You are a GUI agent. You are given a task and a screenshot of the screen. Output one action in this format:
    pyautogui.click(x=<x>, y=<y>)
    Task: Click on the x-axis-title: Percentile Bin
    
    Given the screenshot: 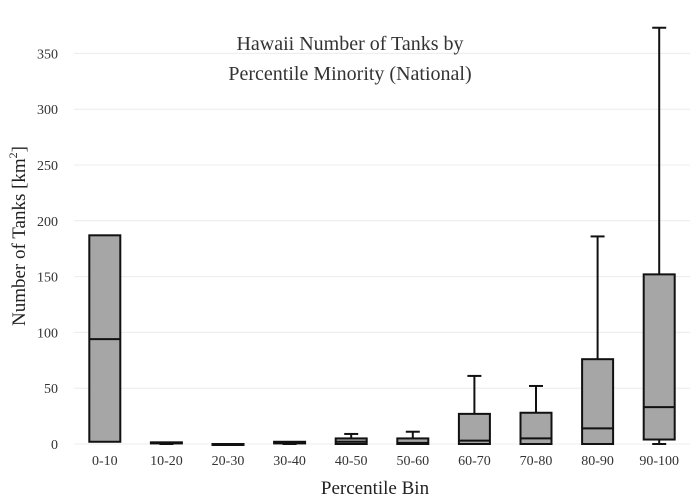 What is the action you would take?
    pyautogui.click(x=375, y=488)
    